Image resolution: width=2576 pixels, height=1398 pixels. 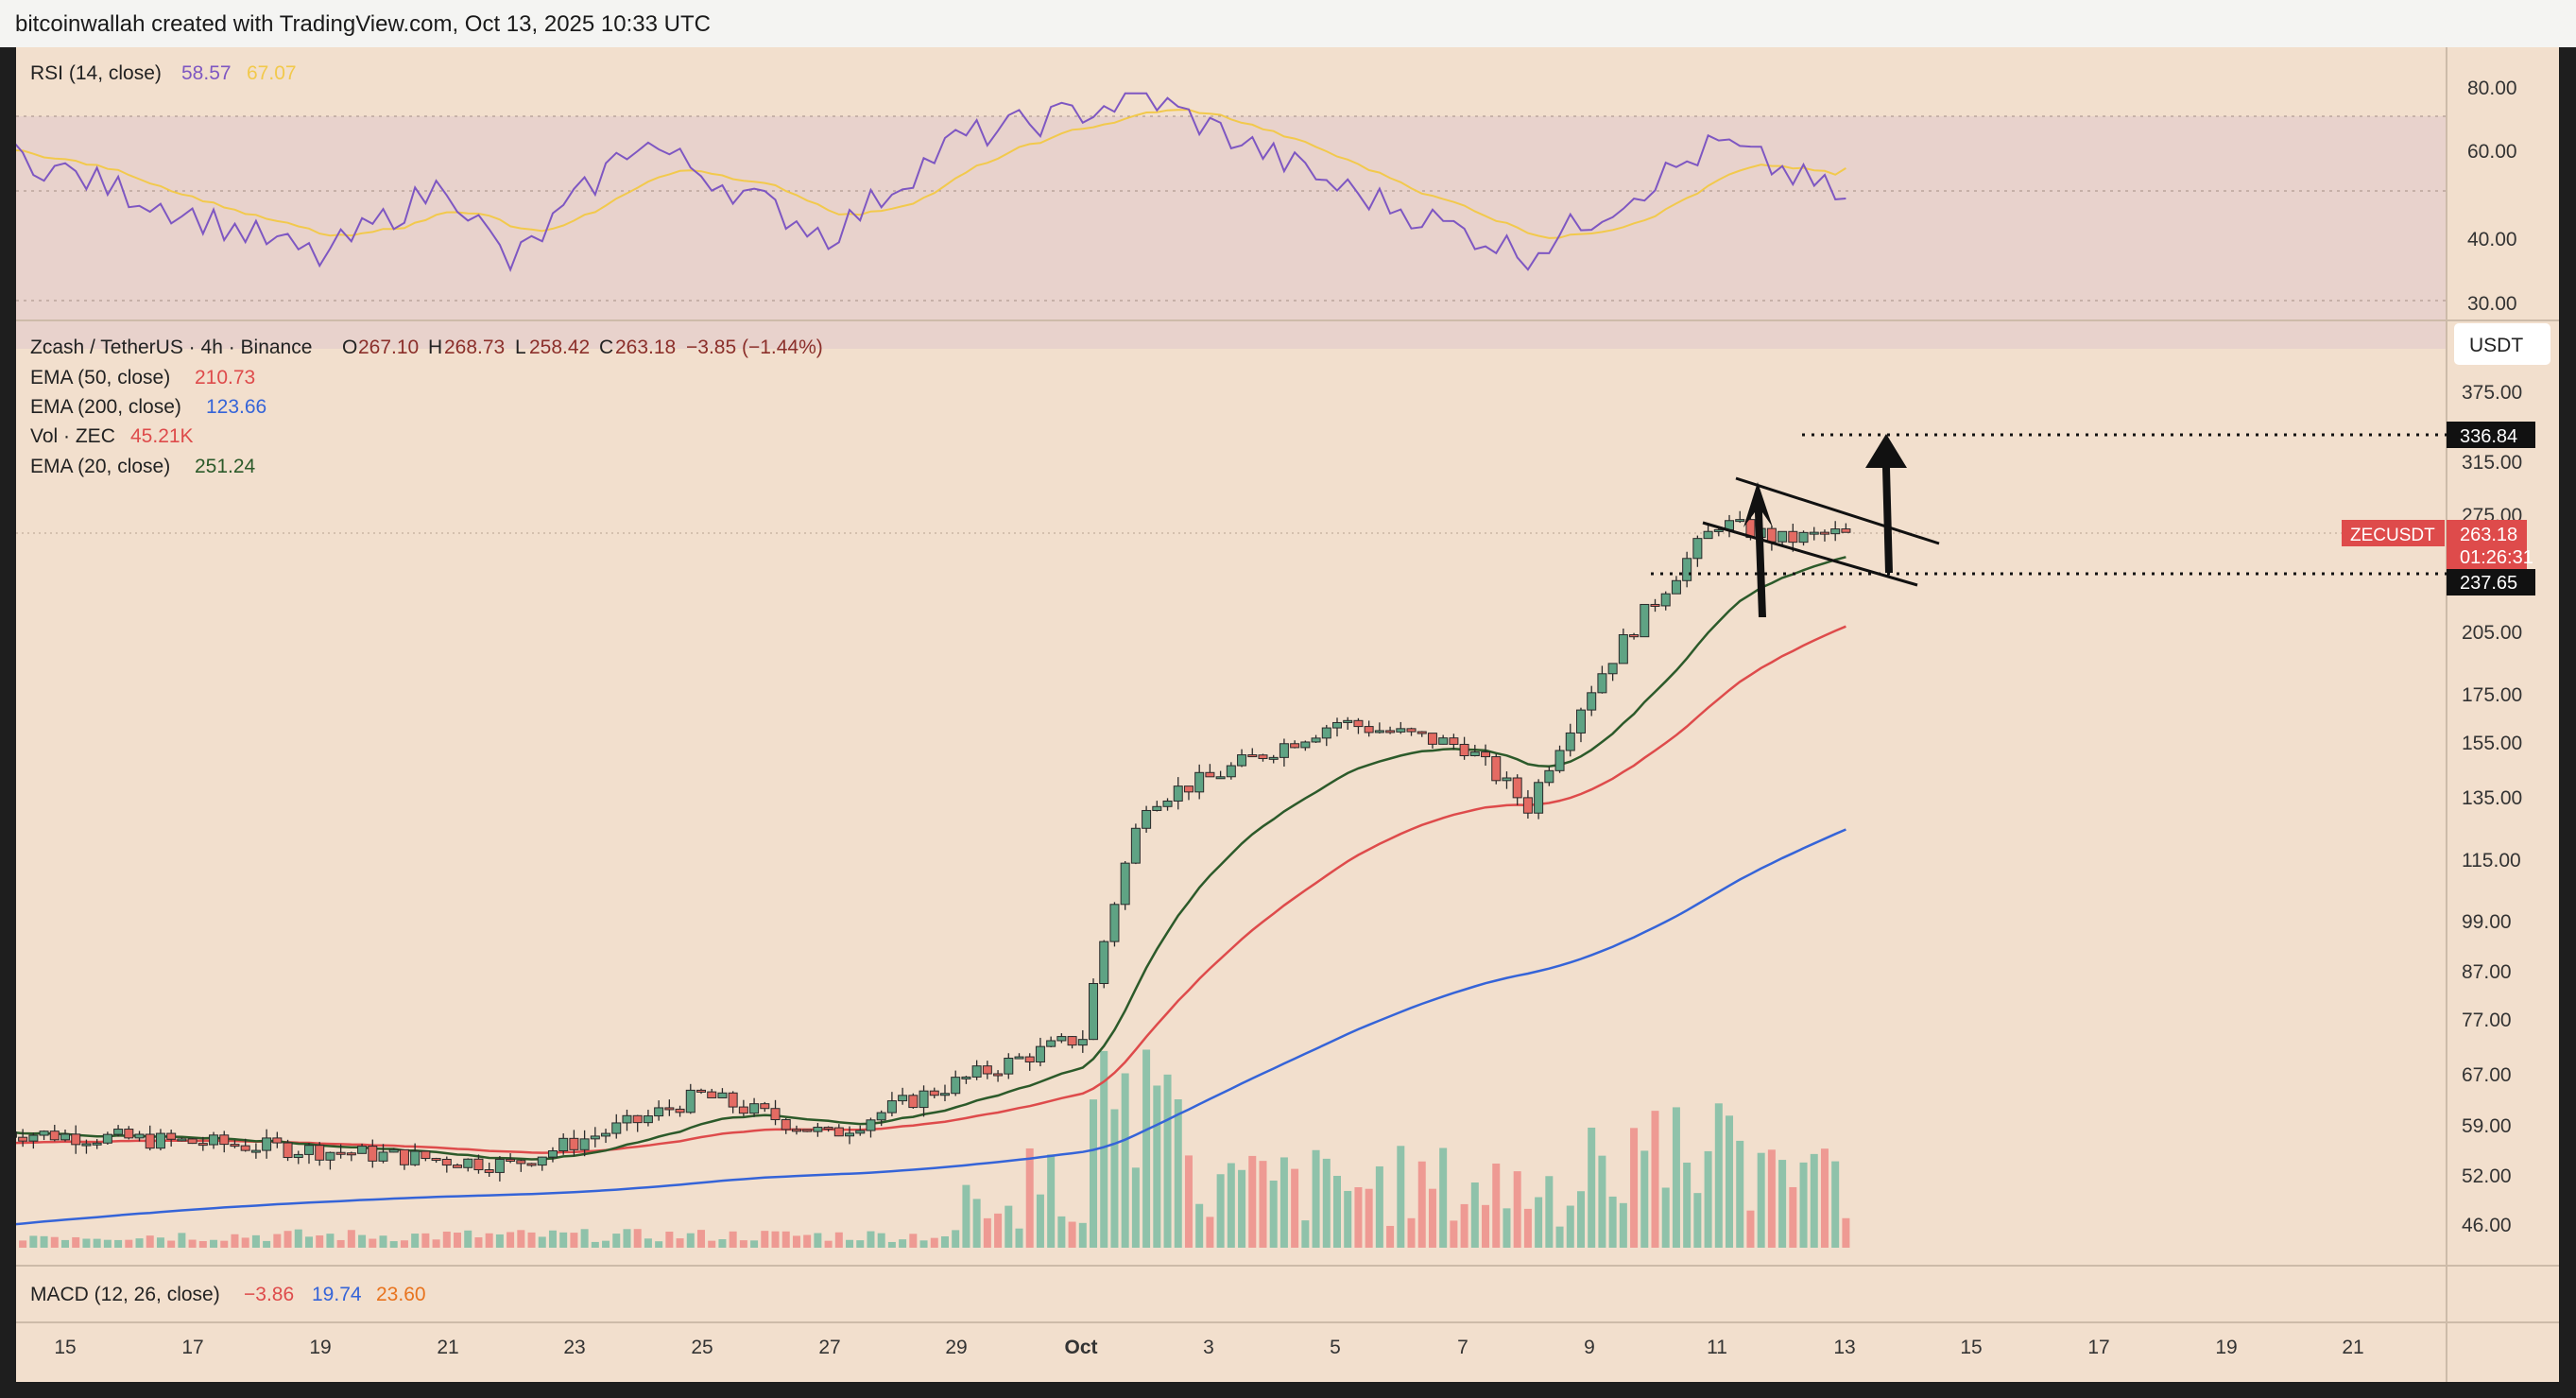 I want to click on currency-button, so click(x=2502, y=344).